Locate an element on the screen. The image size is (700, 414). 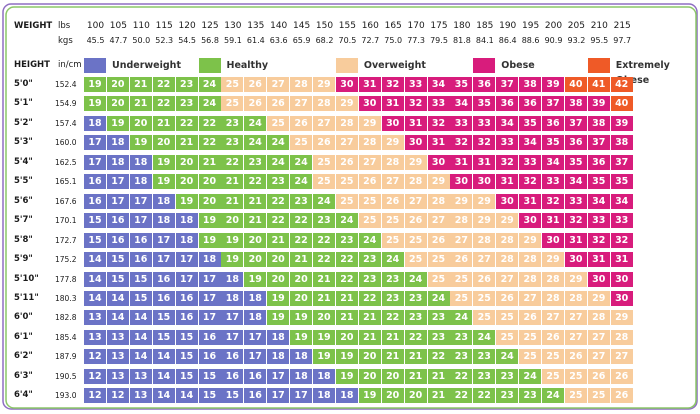
height-cm-tick: 182.8 is located at coordinates (66, 318).